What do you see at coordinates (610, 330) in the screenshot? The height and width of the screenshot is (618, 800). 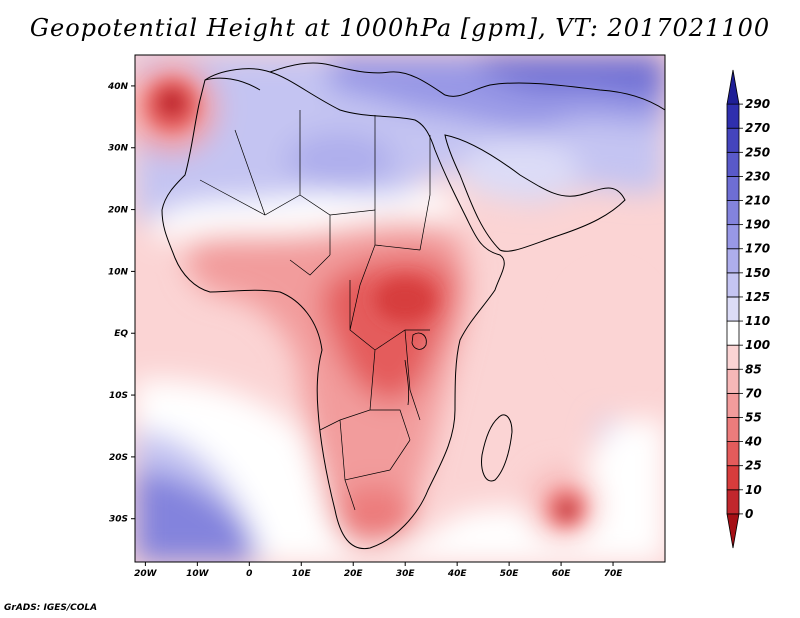 I see `arabian-sea-pink` at bounding box center [610, 330].